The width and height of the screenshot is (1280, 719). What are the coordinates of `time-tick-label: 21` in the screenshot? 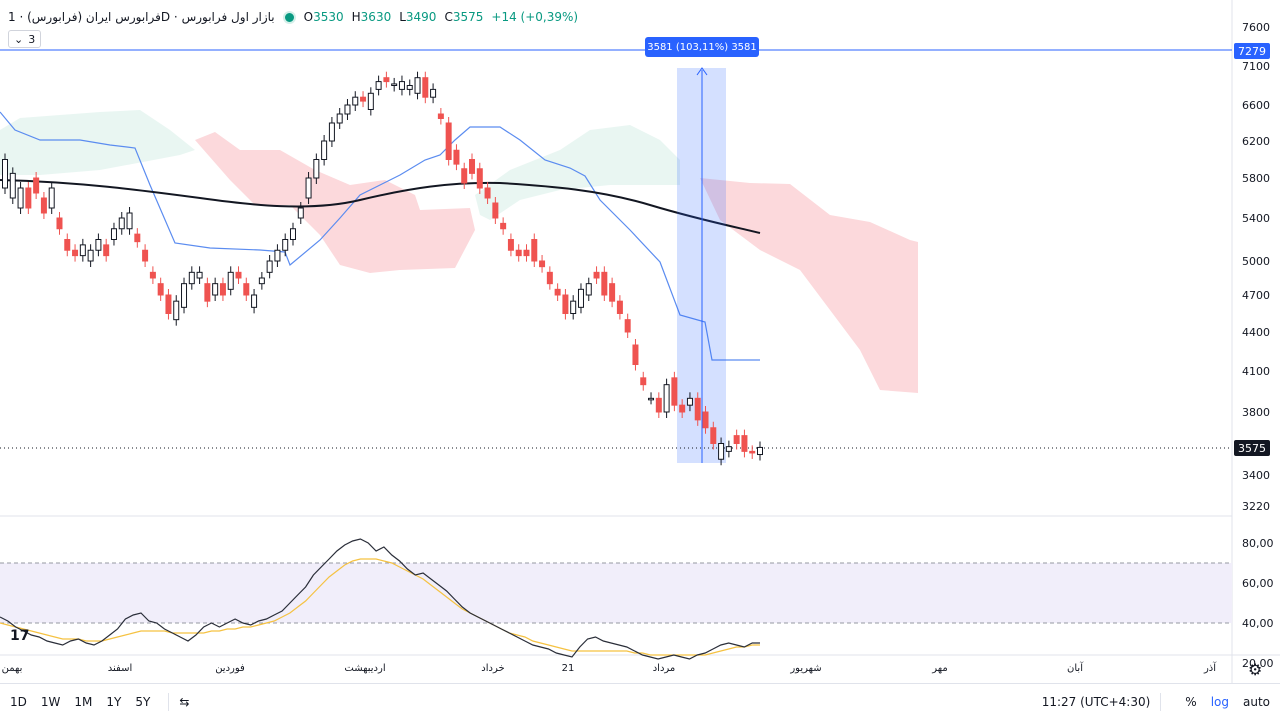 It's located at (568, 668).